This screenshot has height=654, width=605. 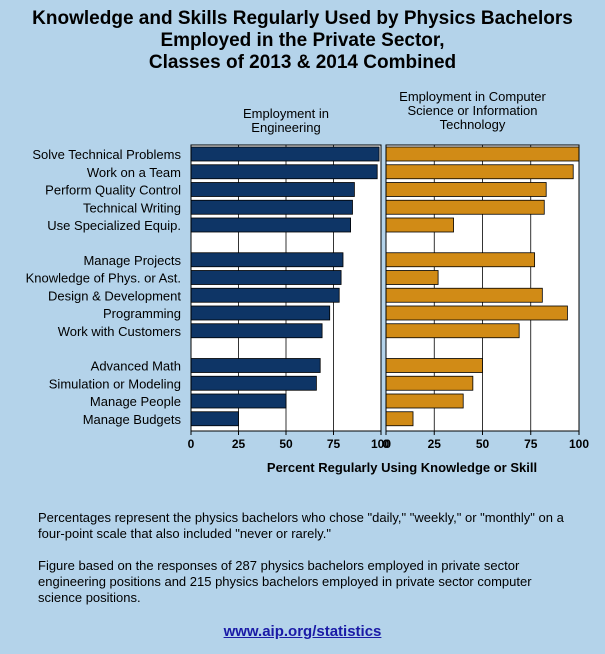 I want to click on bar-computer-work-on-a-team, so click(x=479, y=172).